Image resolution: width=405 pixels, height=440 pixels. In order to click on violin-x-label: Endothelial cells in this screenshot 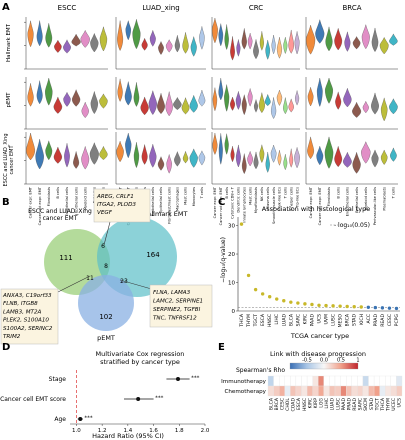, I will do `click(153, 201)`.